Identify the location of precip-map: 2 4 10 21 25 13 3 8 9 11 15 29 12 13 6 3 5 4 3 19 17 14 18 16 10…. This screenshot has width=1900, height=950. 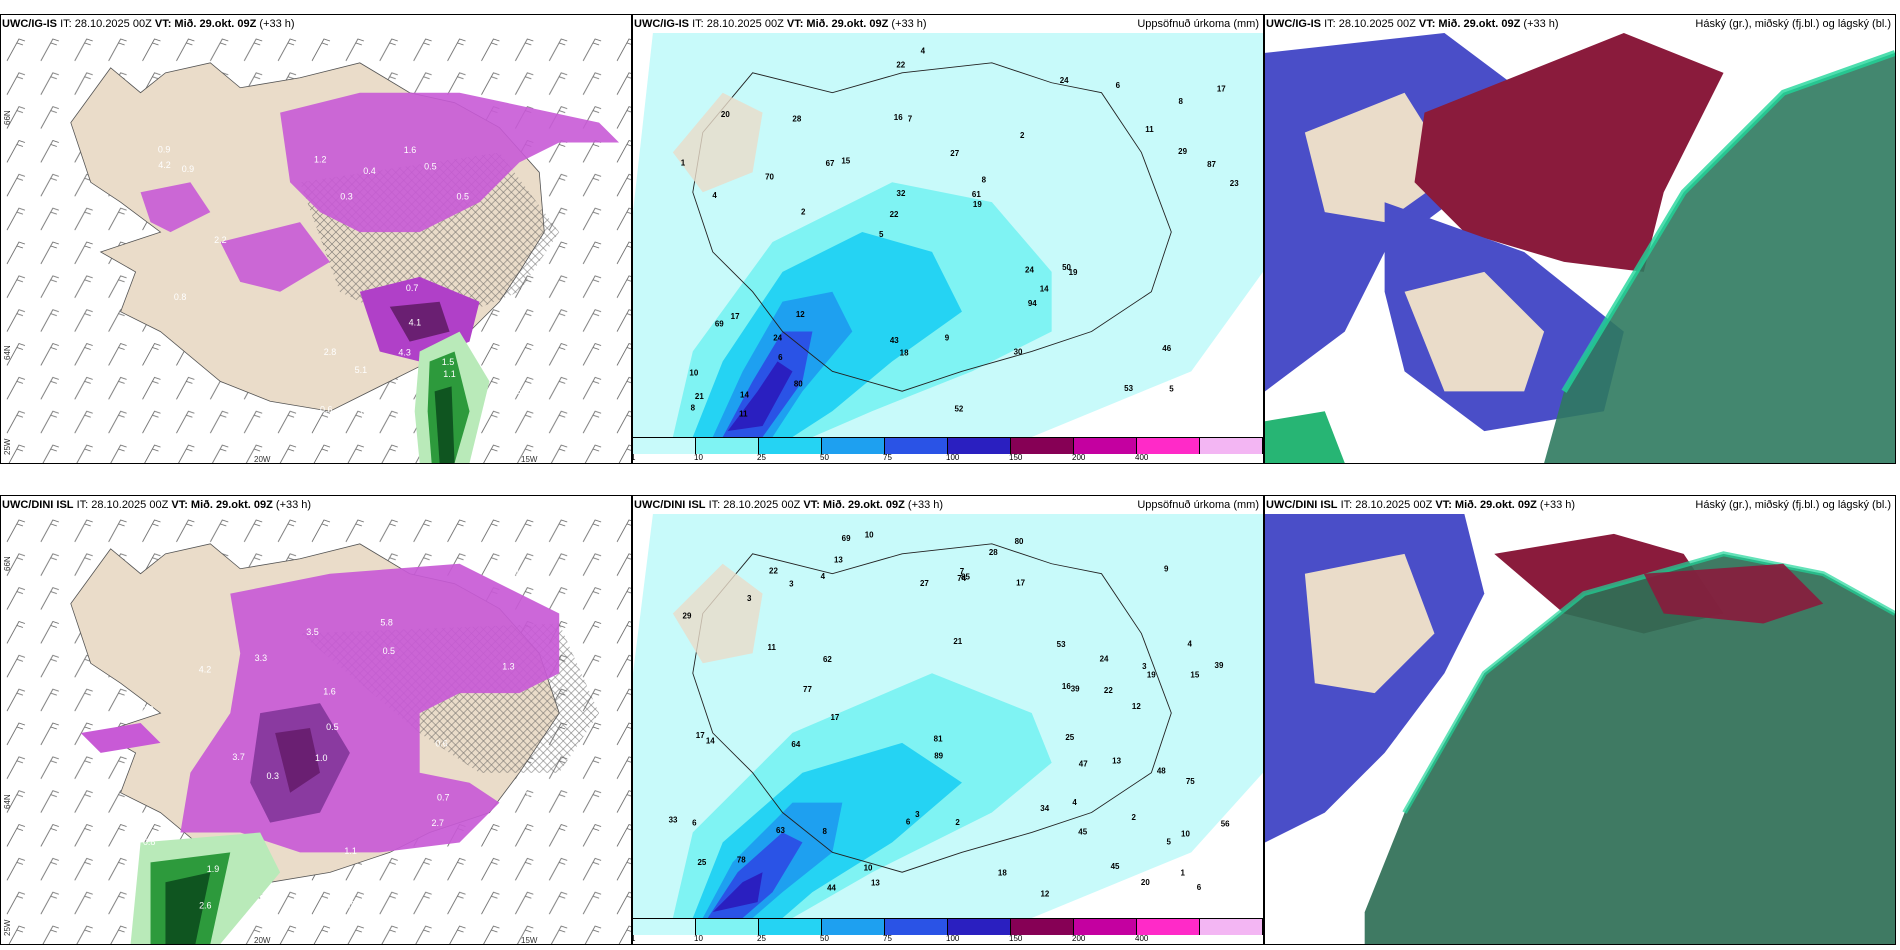
(948, 716).